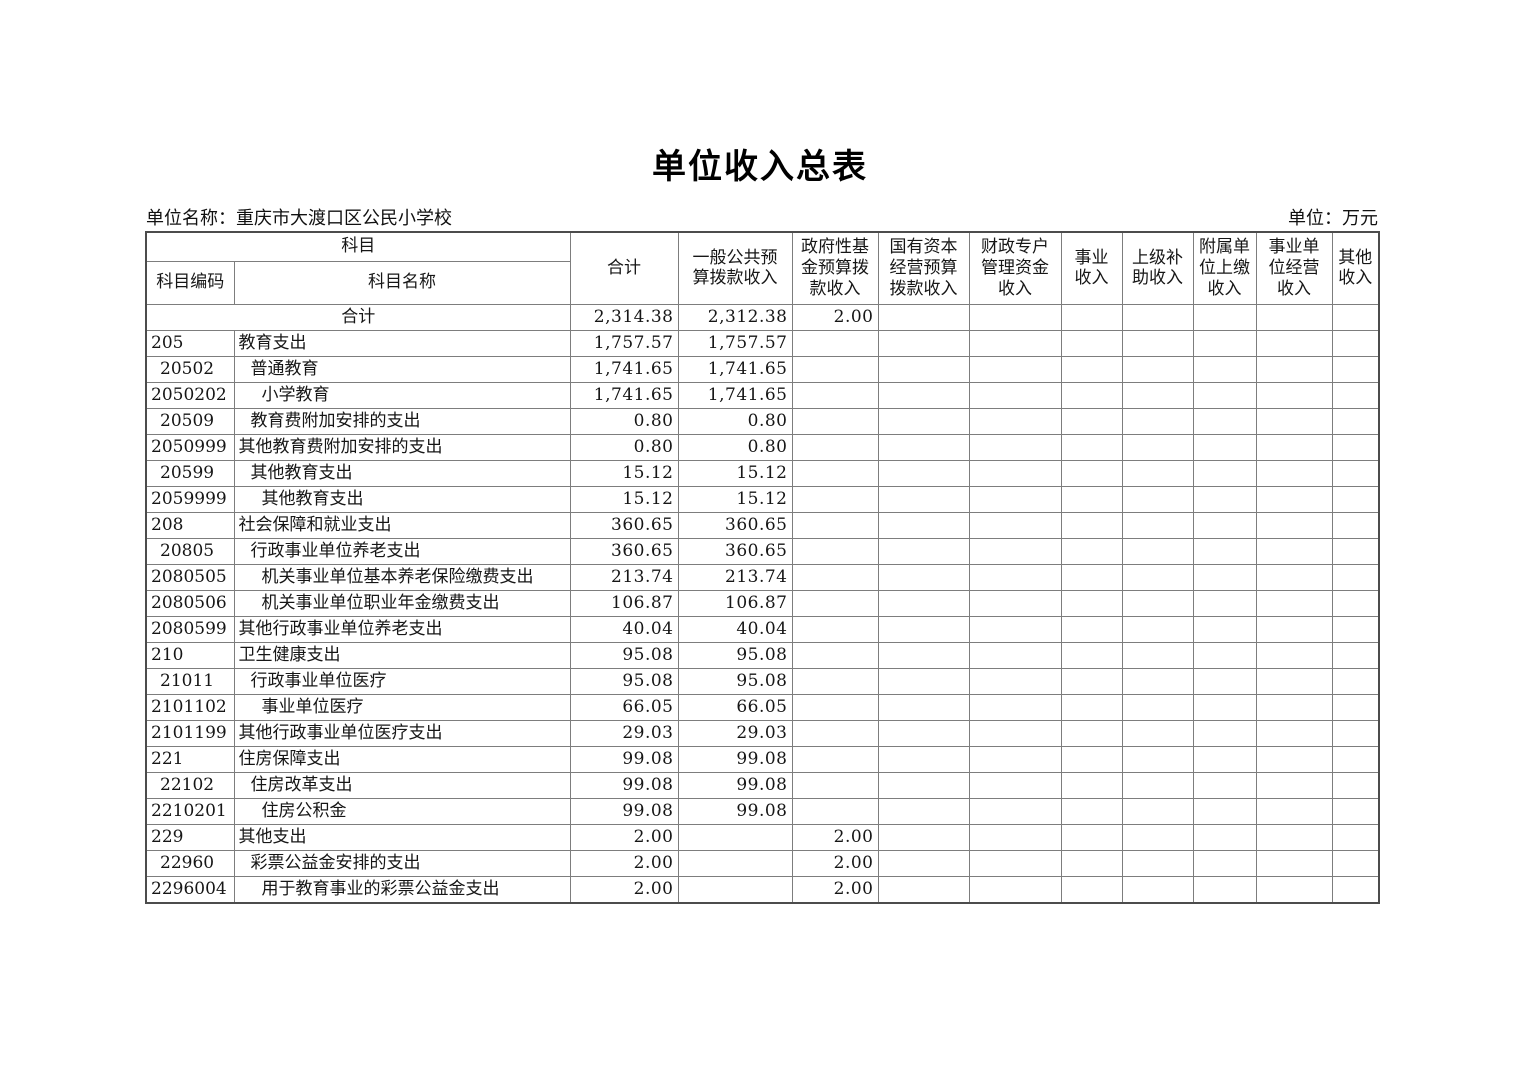 This screenshot has height=1074, width=1520. What do you see at coordinates (358, 317) in the screenshot?
I see `total-row-label: 合计` at bounding box center [358, 317].